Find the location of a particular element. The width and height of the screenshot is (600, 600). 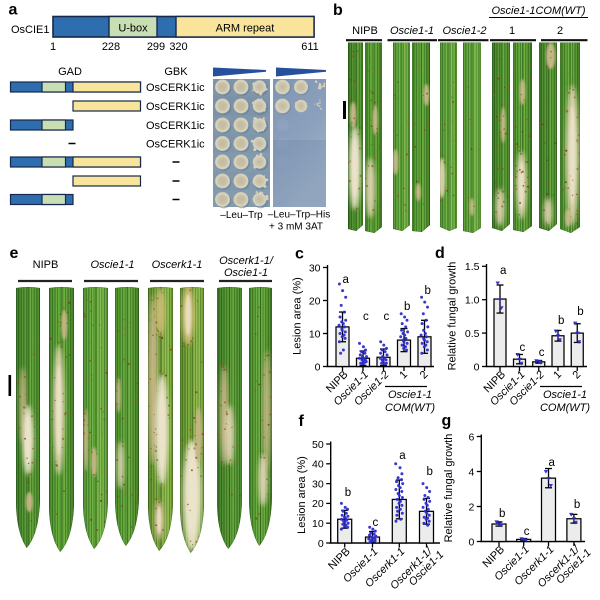

svg-text: 299 is located at coordinates (156, 47).